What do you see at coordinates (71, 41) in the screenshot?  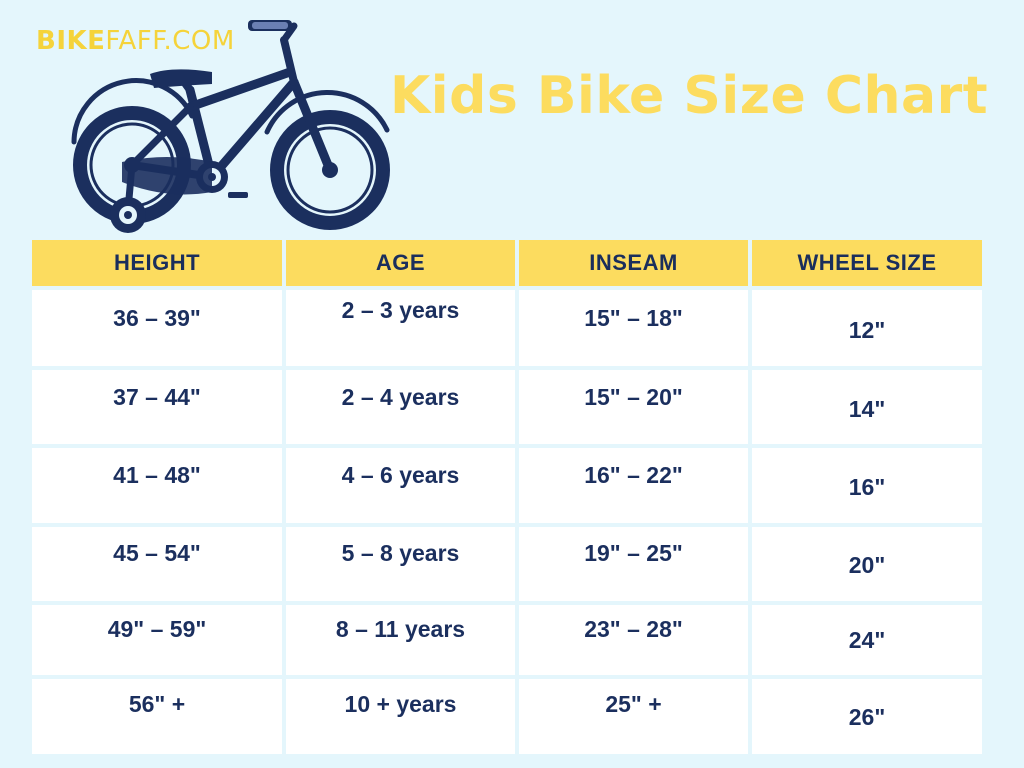 I see `logo-part-bike: BIKE` at bounding box center [71, 41].